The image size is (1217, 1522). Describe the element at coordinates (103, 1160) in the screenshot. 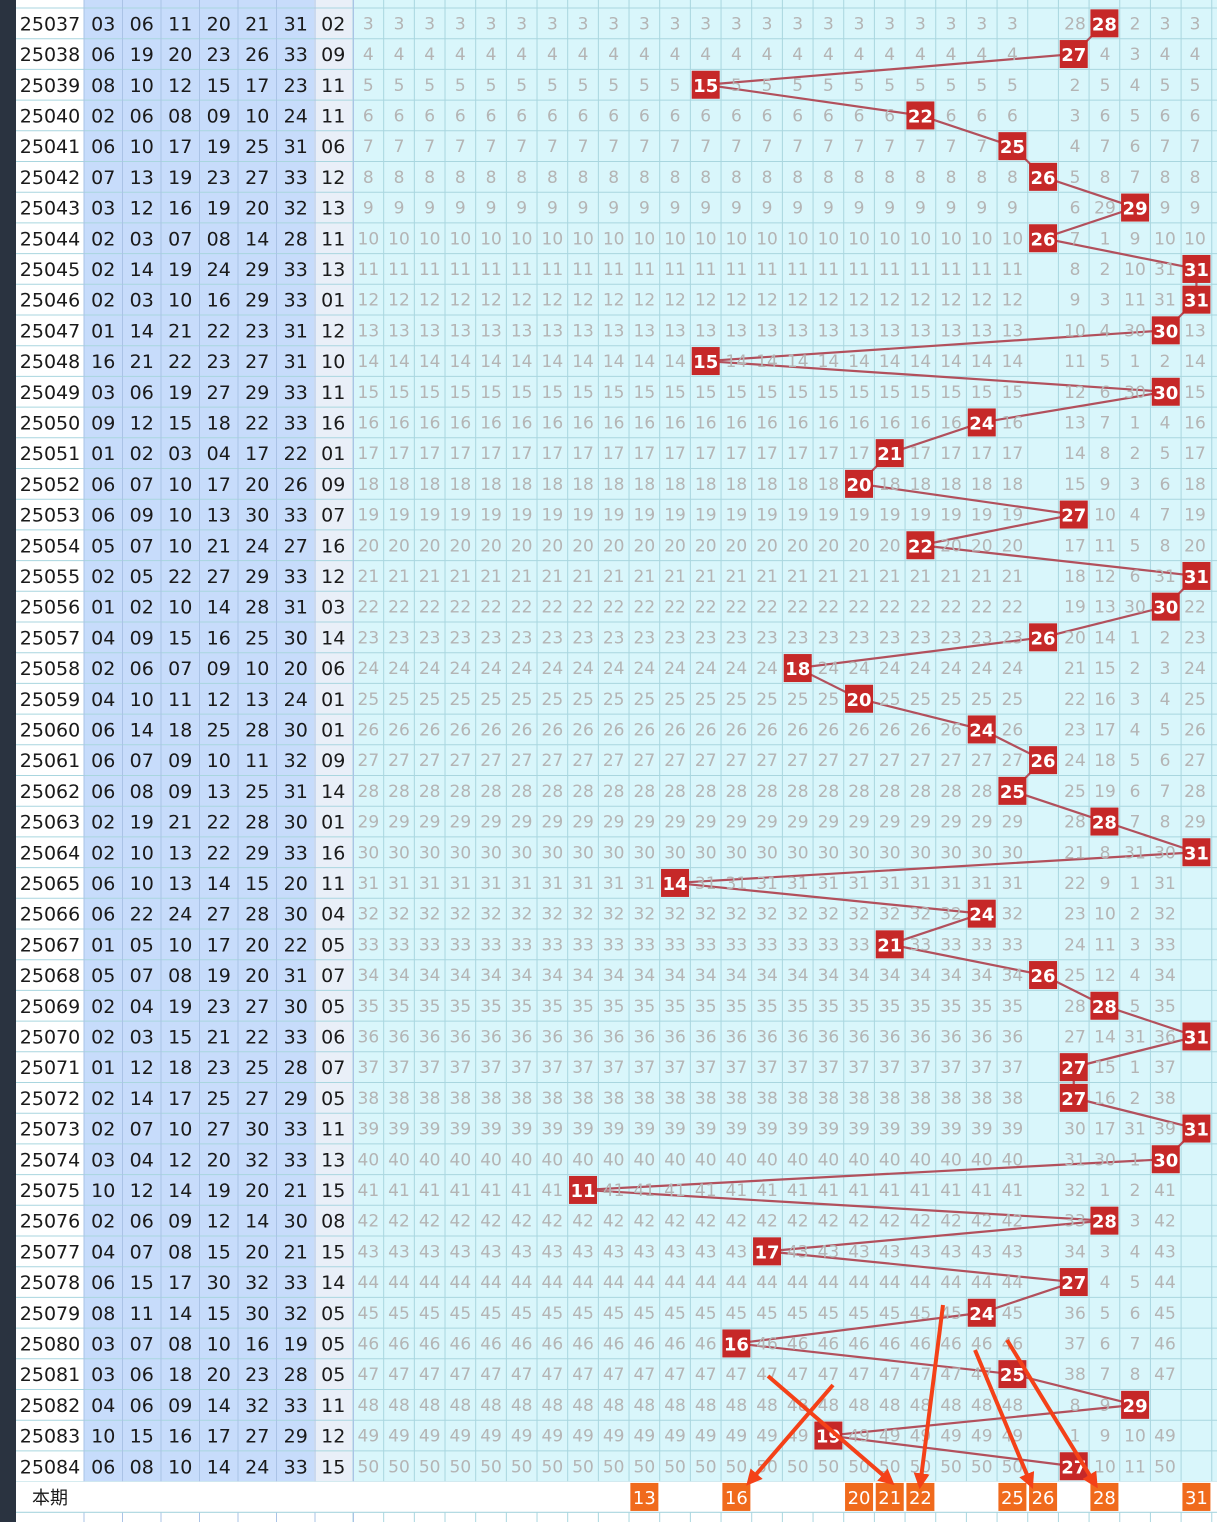

I see `red-ball: 03` at that location.